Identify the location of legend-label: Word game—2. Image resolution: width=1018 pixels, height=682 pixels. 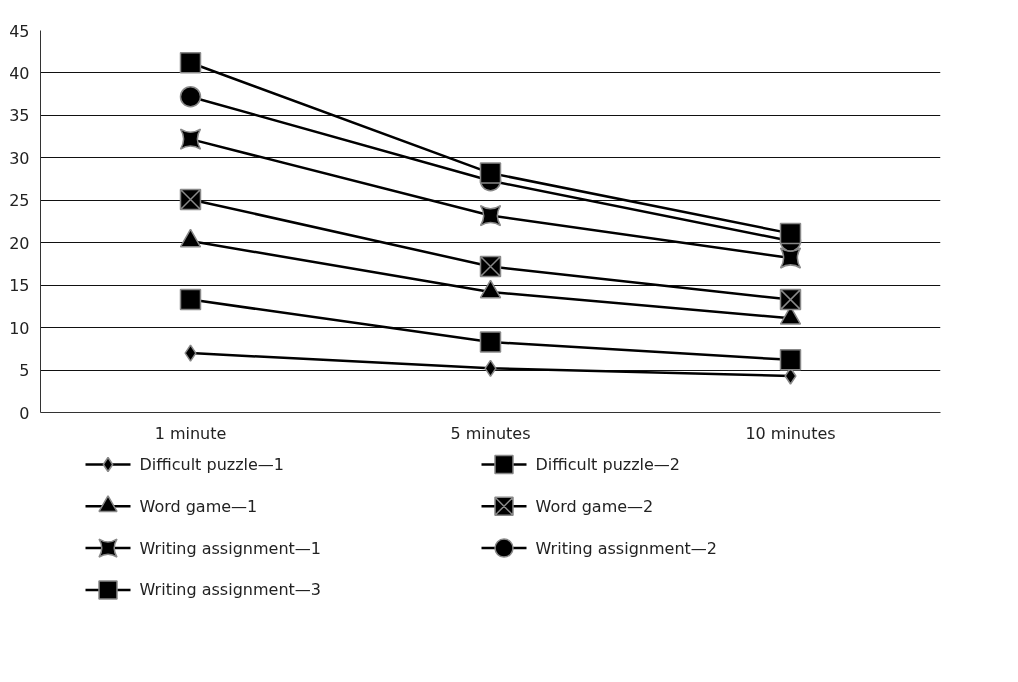
(594, 506).